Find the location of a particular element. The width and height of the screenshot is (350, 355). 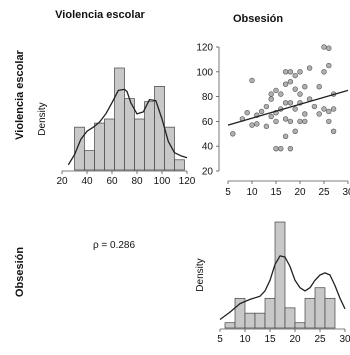

violencia-x-tick-label: 60 is located at coordinates (112, 181).